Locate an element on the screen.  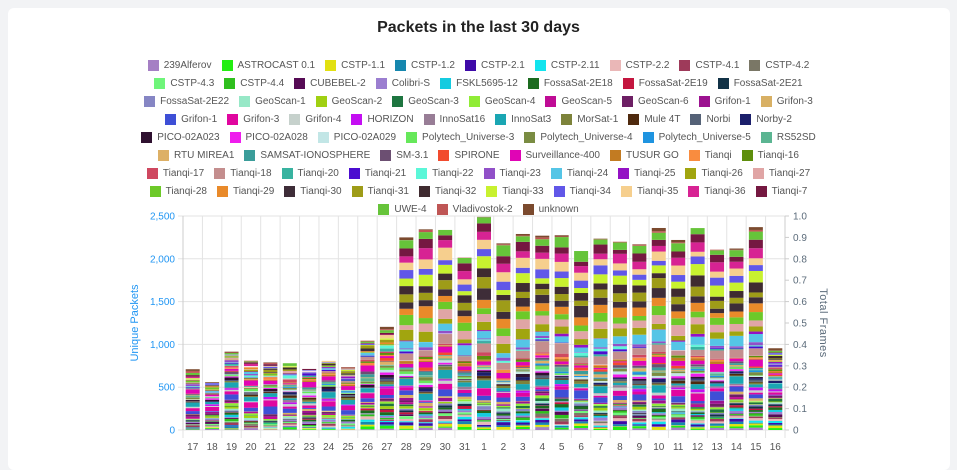
y2-tick-label: 1.0 is located at coordinates (800, 217).